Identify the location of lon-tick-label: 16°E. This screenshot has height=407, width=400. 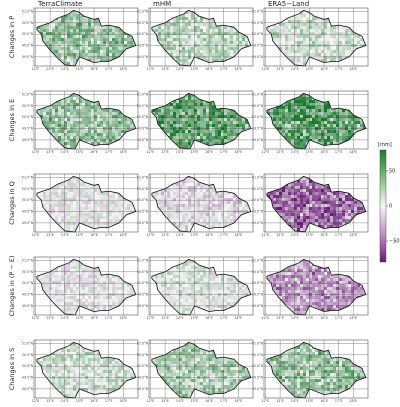
(324, 69).